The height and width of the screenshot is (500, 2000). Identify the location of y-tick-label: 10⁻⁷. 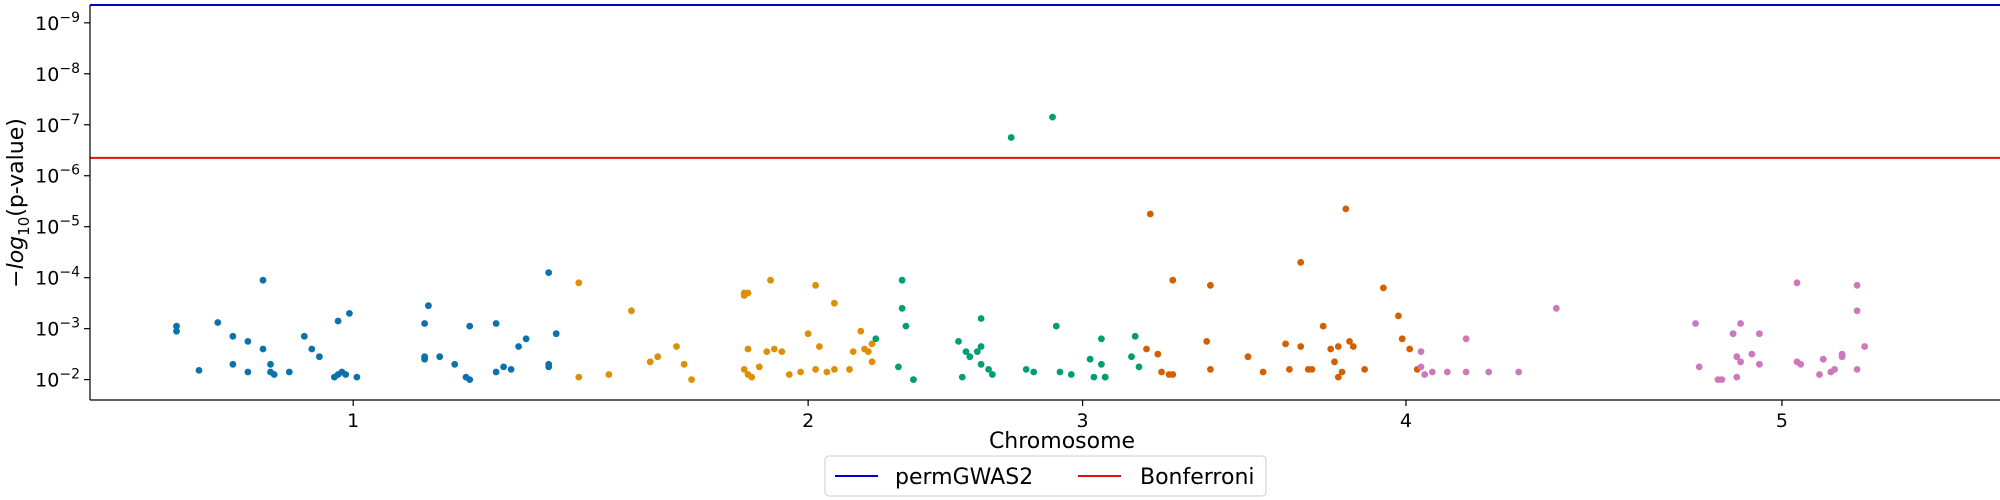
(57, 124).